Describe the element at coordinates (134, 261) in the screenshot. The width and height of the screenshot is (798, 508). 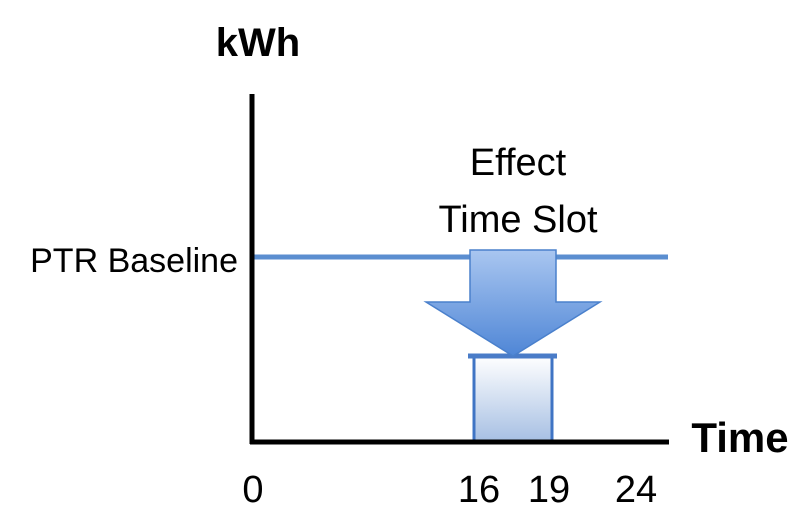
I see `baseline-label: PTR Baseline` at that location.